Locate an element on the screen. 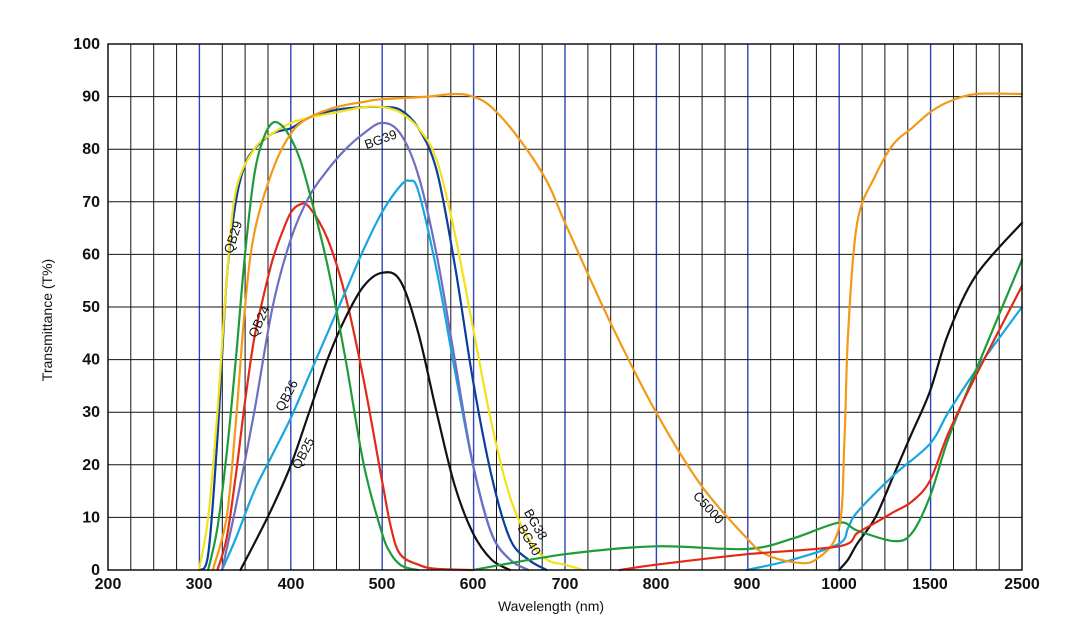  x-tick-label: 1000 is located at coordinates (839, 584).